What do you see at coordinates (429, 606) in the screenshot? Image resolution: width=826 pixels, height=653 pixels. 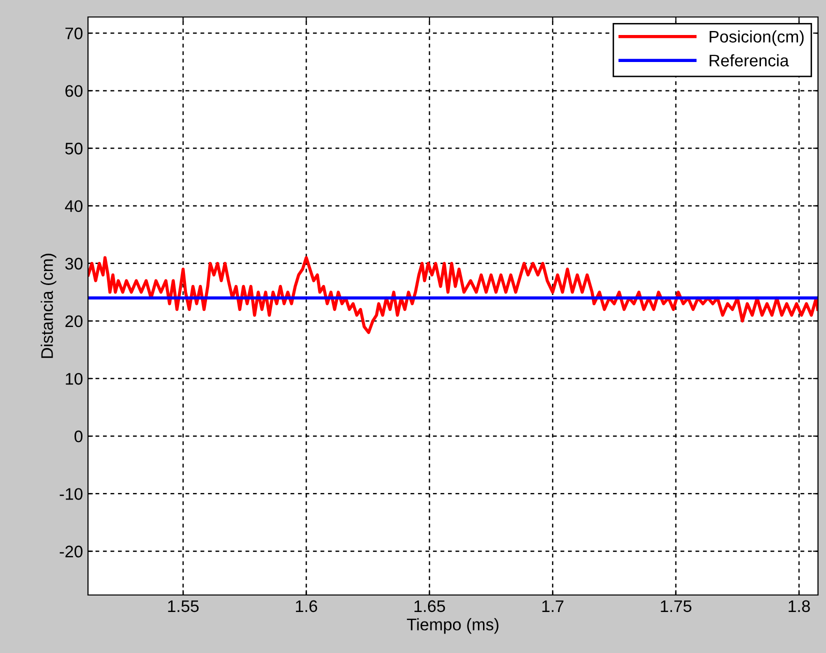 I see `x-tick-label: 1.65` at bounding box center [429, 606].